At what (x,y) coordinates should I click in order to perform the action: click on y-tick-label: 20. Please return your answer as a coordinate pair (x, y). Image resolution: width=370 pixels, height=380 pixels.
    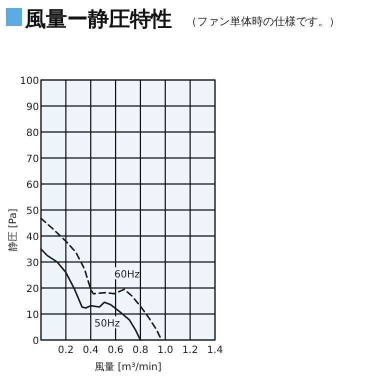
    Looking at the image, I should click on (32, 289).